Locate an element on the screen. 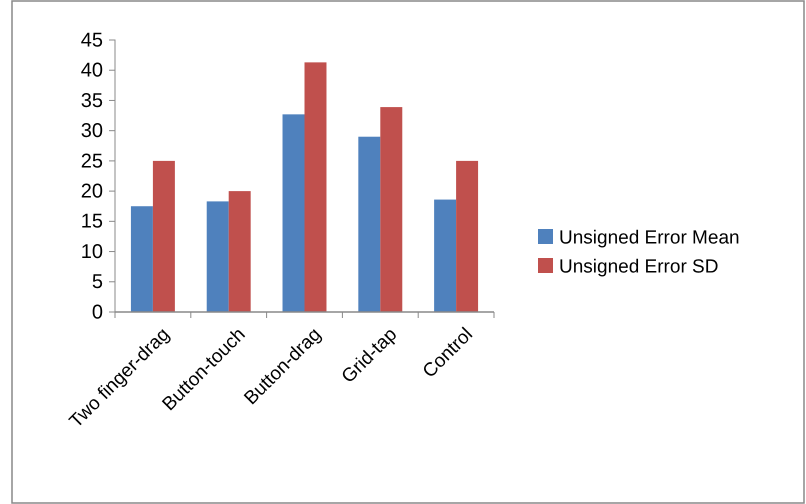 The image size is (806, 504). legend-label: Unsigned Error Mean is located at coordinates (649, 238).